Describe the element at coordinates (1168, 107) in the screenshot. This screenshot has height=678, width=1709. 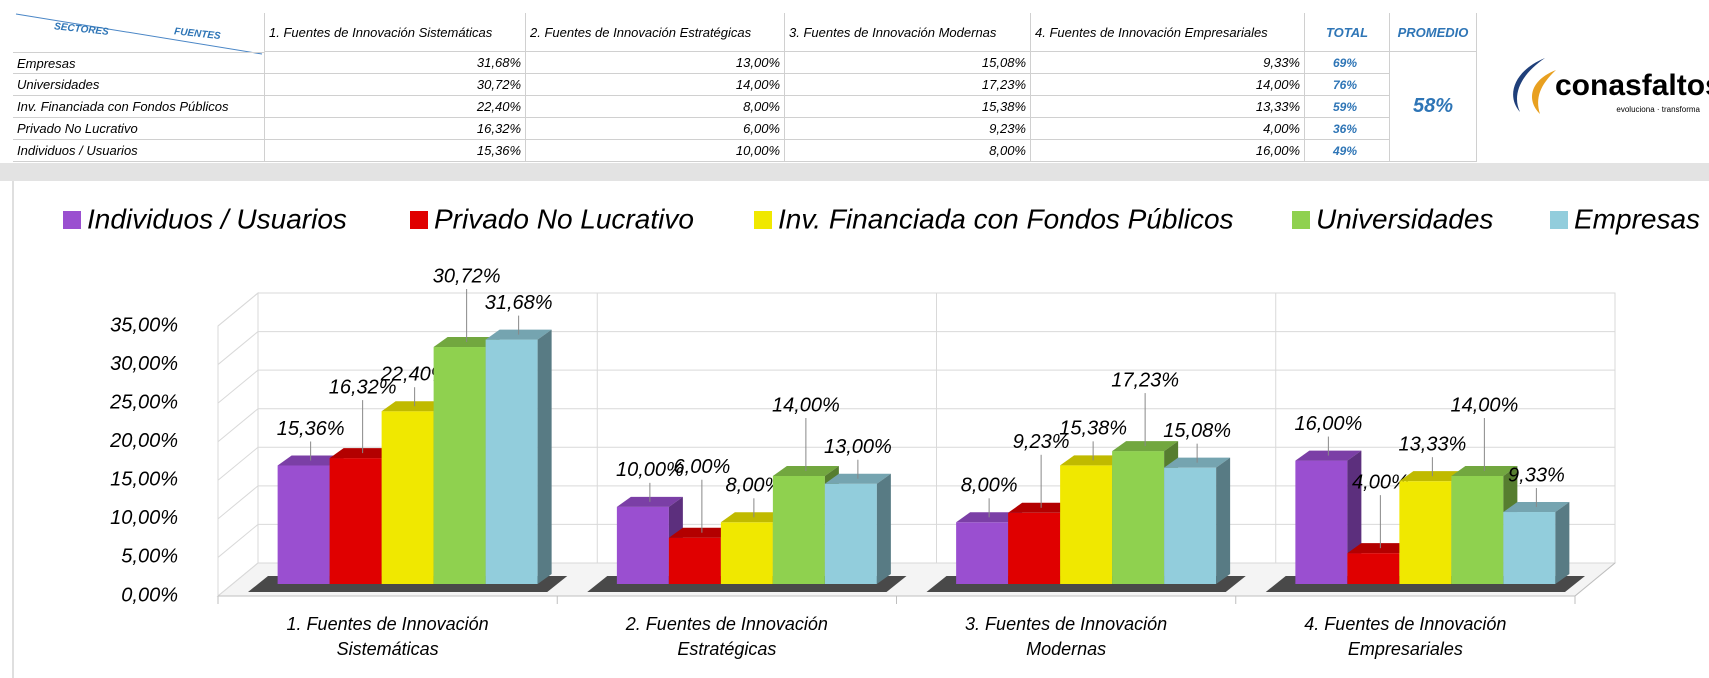
I see `cell-value: 13,33%` at that location.